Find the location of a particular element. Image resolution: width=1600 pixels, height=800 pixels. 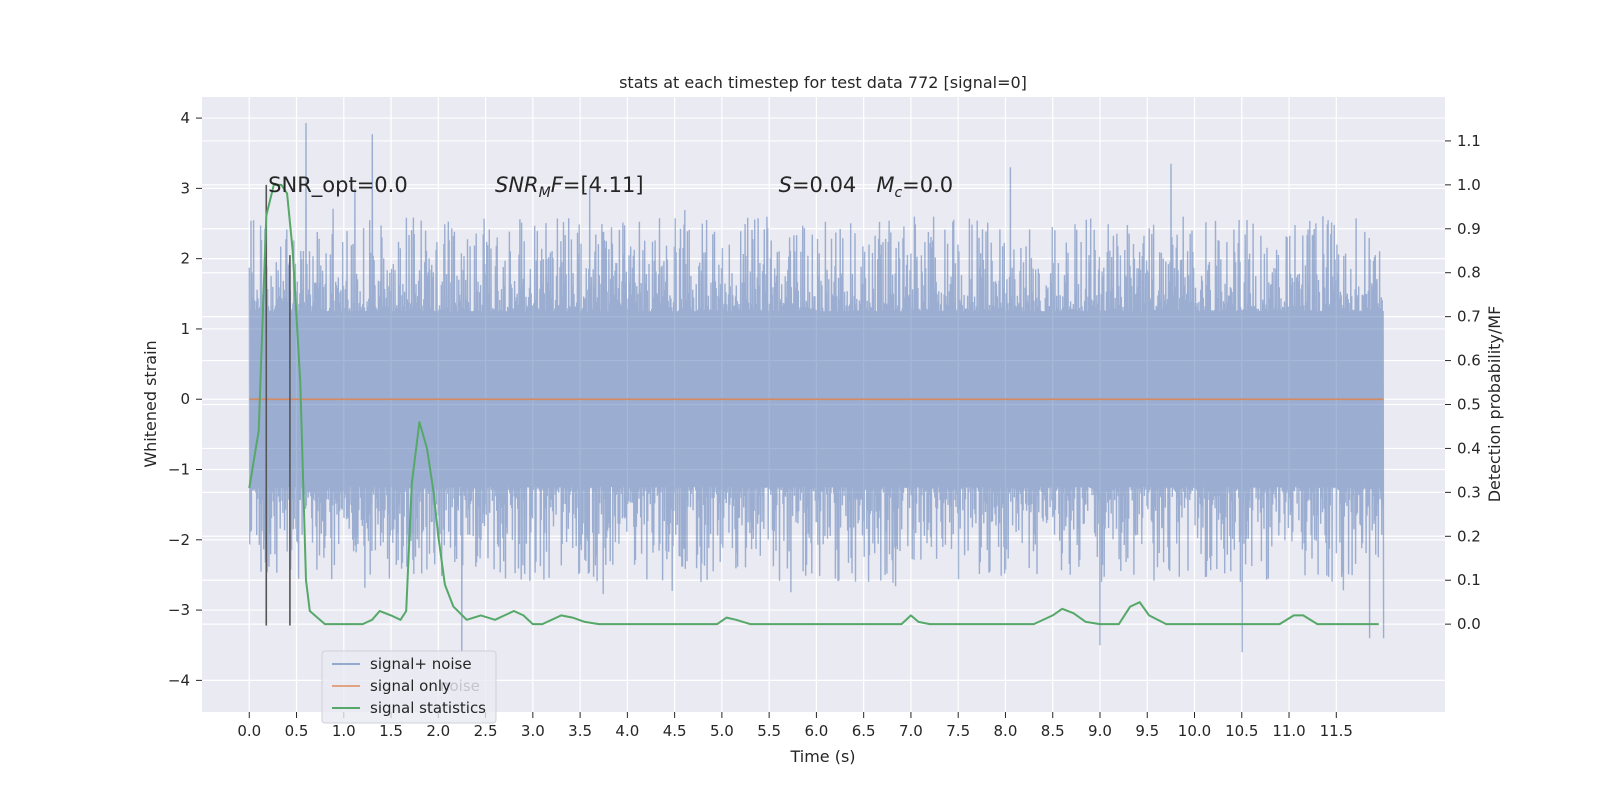

x-tick-label: 6.0 is located at coordinates (816, 731).